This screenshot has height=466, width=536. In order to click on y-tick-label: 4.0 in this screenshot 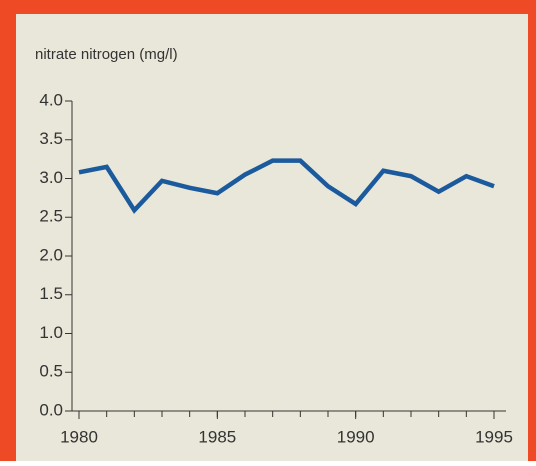, I will do `click(51, 99)`.